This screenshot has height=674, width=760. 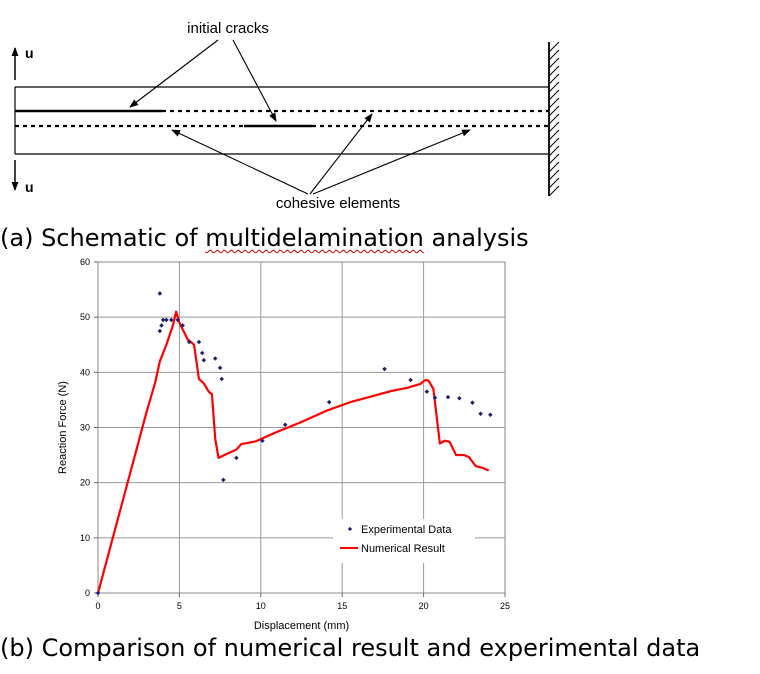 I want to click on x-tick-label: 25, so click(x=505, y=606).